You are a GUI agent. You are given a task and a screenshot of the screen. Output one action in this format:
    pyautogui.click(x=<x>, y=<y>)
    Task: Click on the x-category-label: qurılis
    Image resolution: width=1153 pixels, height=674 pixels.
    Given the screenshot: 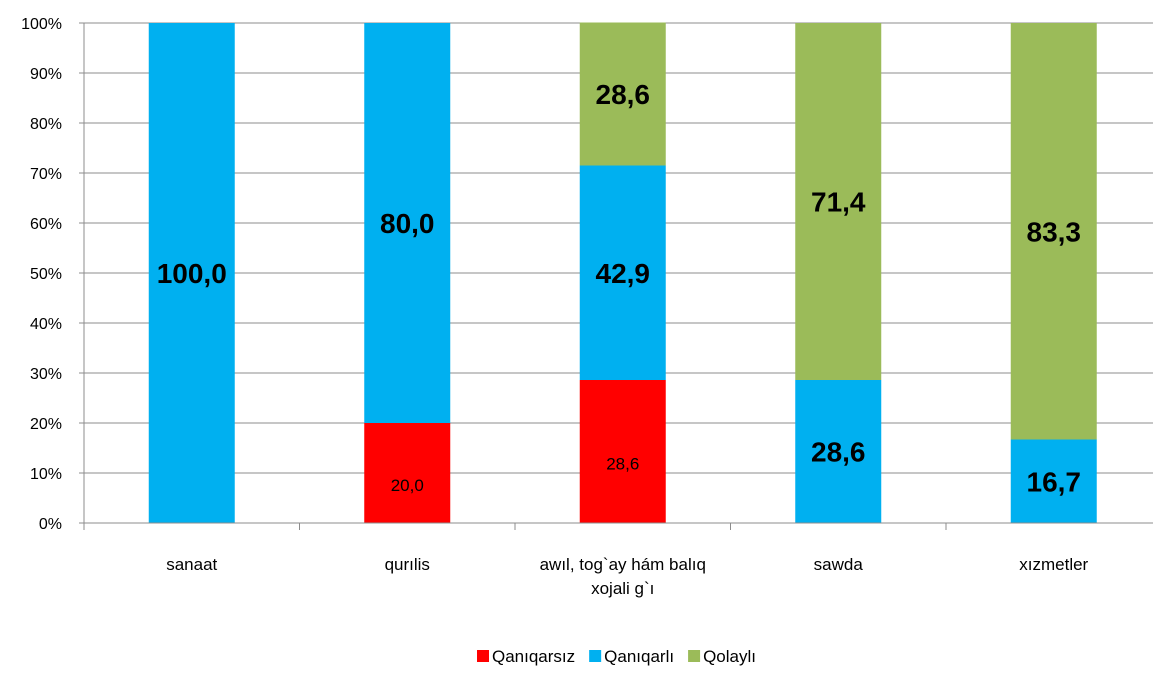 What is the action you would take?
    pyautogui.click(x=407, y=564)
    